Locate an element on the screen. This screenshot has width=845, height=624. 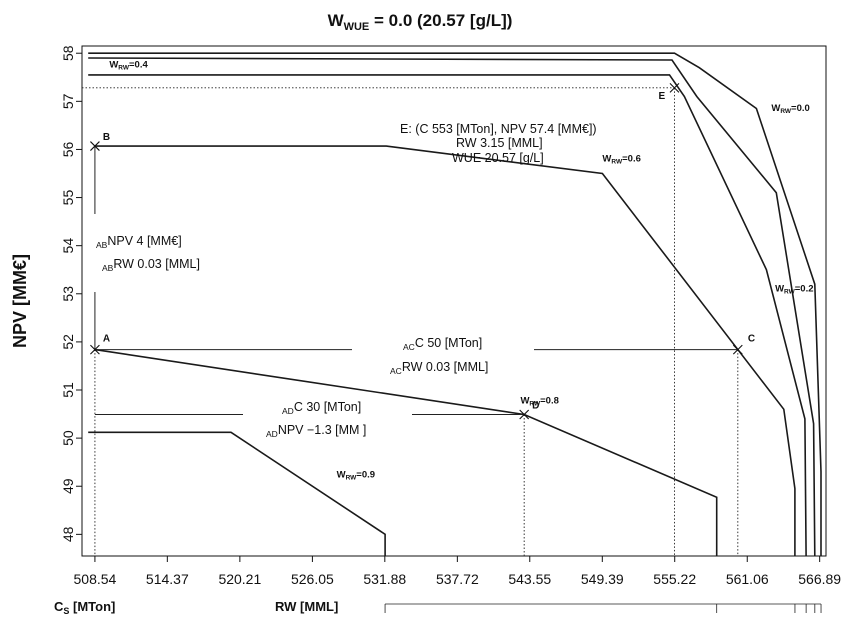
series-label: WRW=0.0 is located at coordinates (790, 109).